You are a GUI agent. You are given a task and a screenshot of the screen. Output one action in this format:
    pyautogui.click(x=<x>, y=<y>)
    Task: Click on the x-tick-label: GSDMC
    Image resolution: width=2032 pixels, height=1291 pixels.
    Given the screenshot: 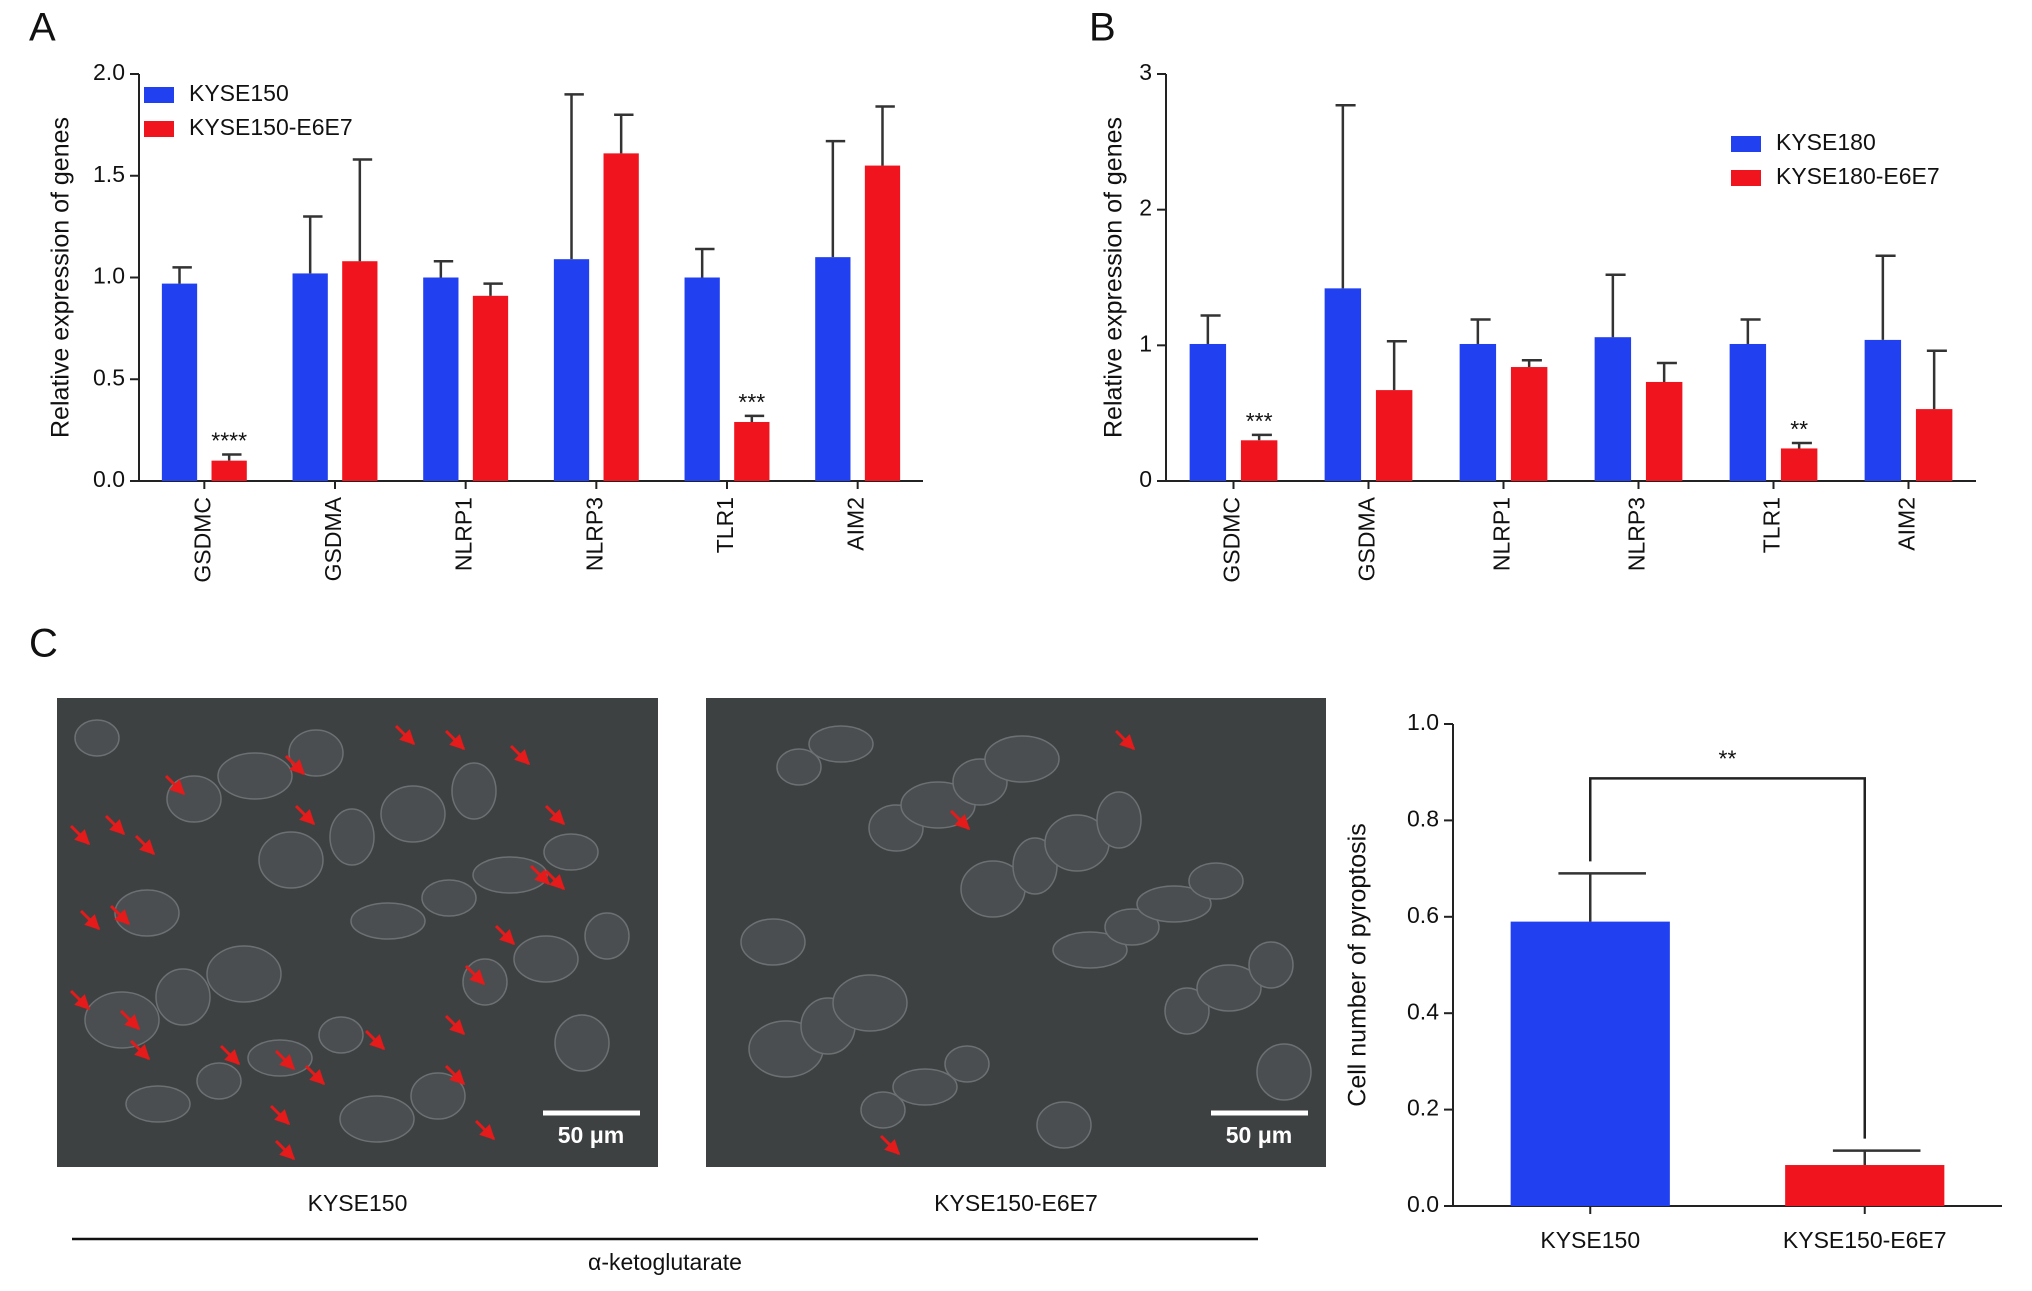 What is the action you would take?
    pyautogui.click(x=202, y=540)
    